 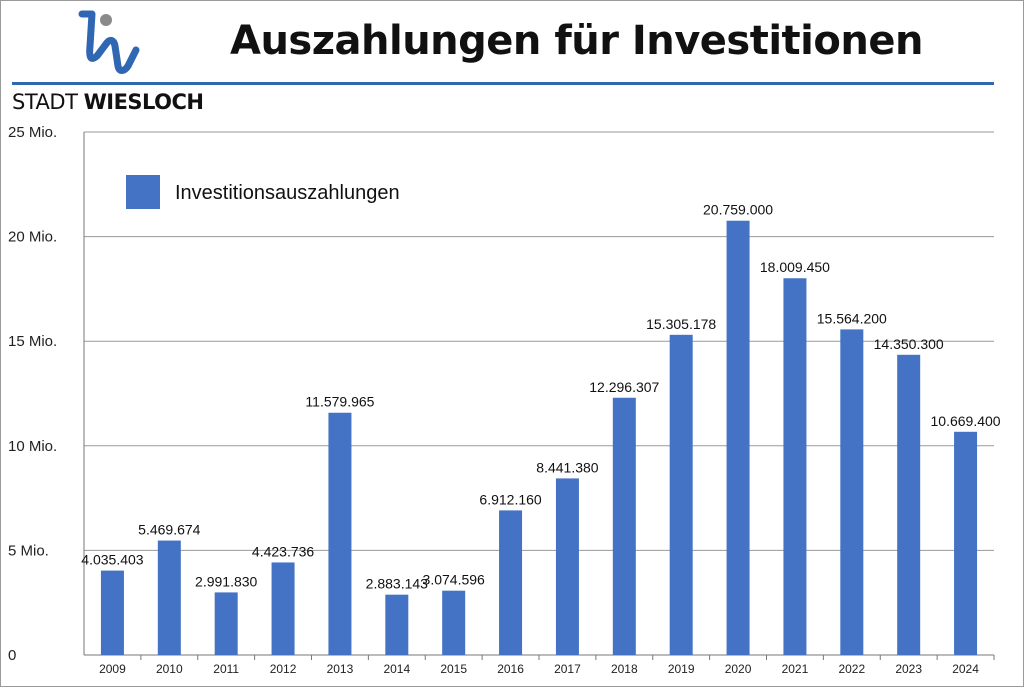 What do you see at coordinates (106, 20) in the screenshot?
I see `logo-grey-dot` at bounding box center [106, 20].